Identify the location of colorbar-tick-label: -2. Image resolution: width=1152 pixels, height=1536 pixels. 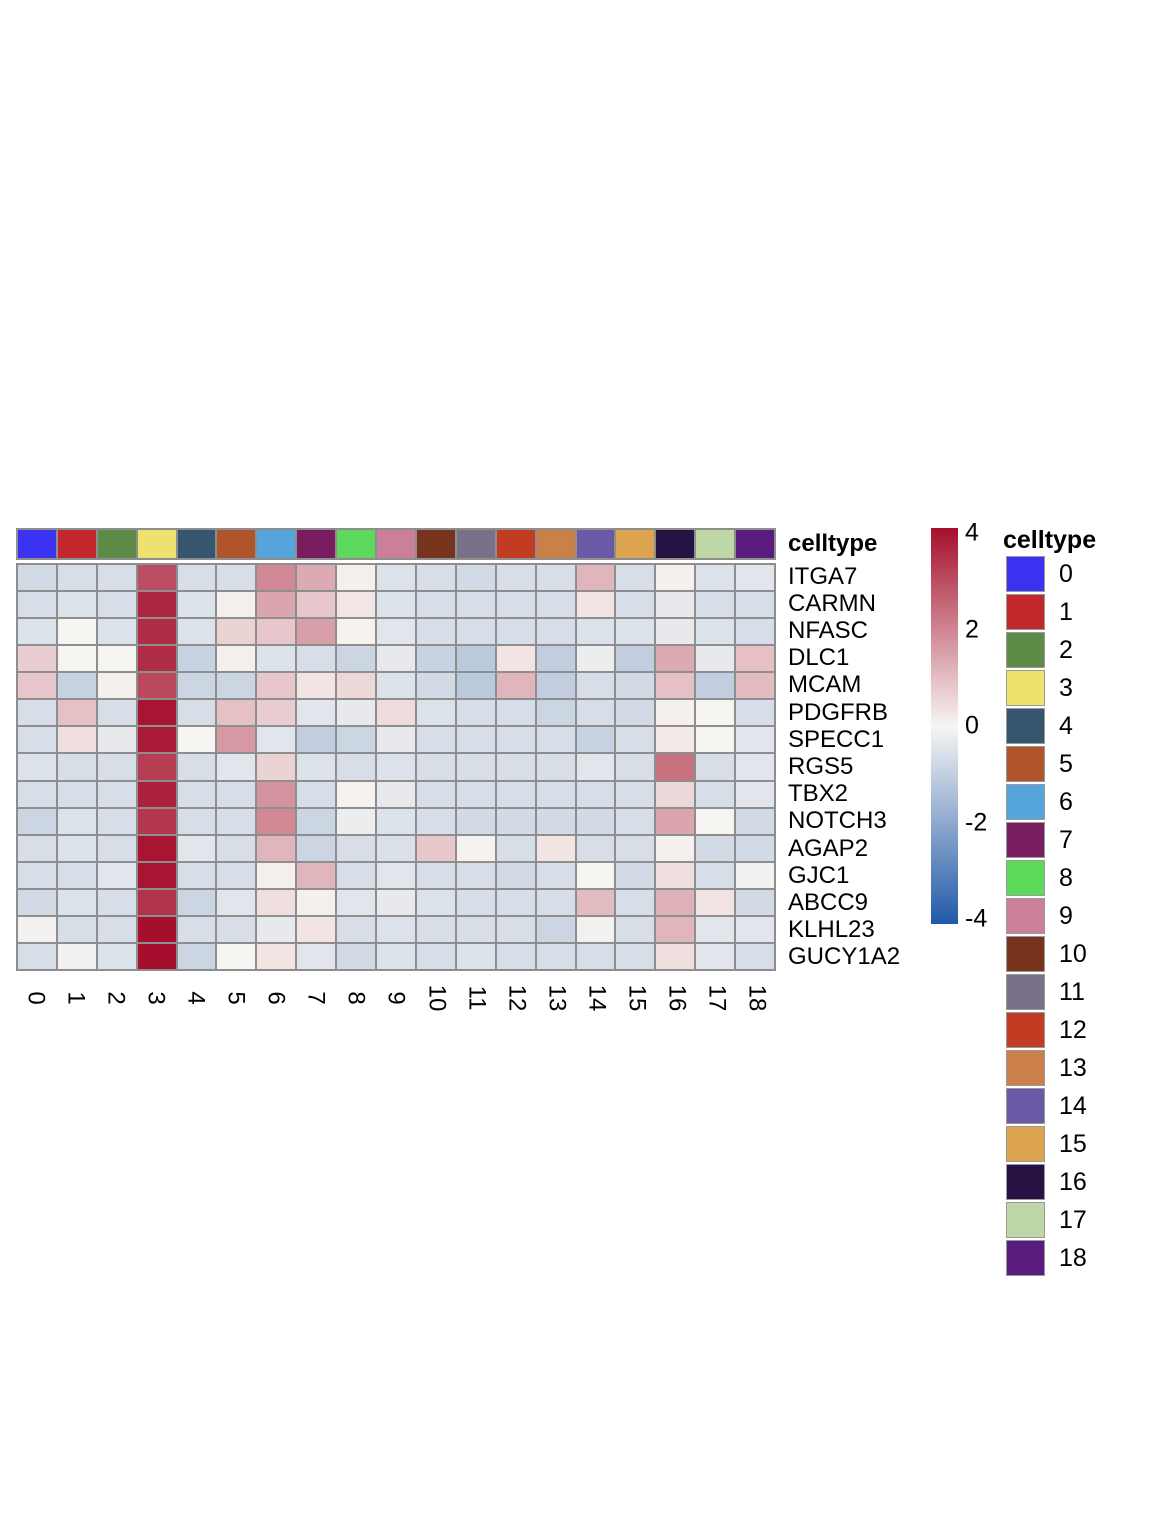
(976, 822).